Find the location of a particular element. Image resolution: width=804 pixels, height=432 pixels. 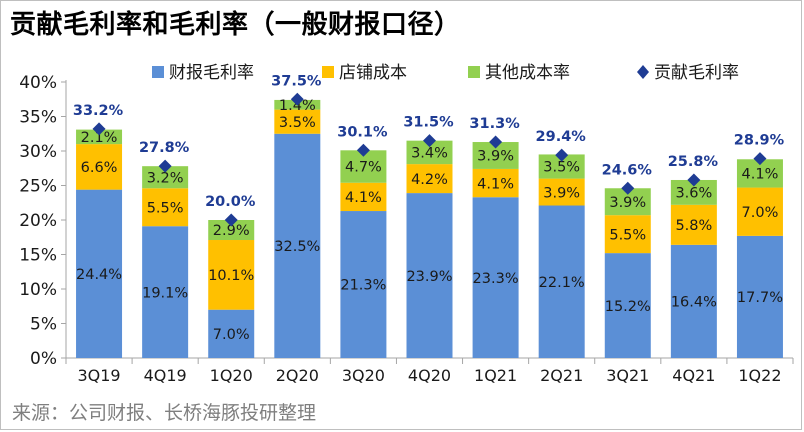

data-label-financial: 7.0% is located at coordinates (231, 335).